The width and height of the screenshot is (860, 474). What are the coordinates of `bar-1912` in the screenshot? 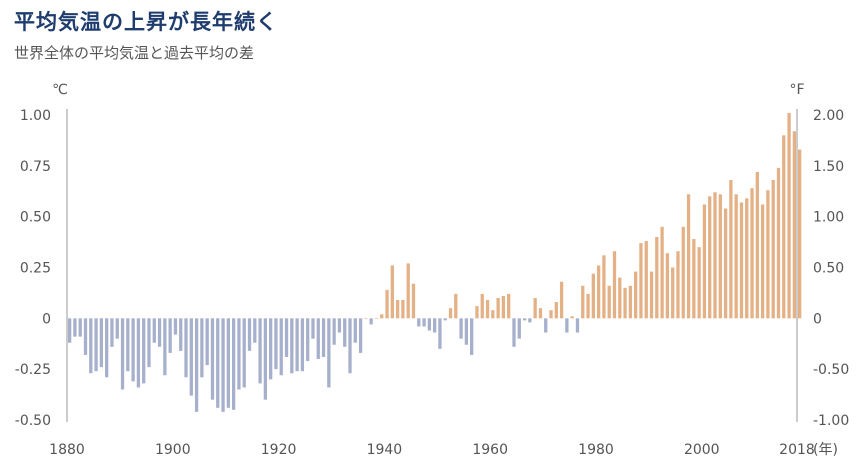 It's located at (239, 354).